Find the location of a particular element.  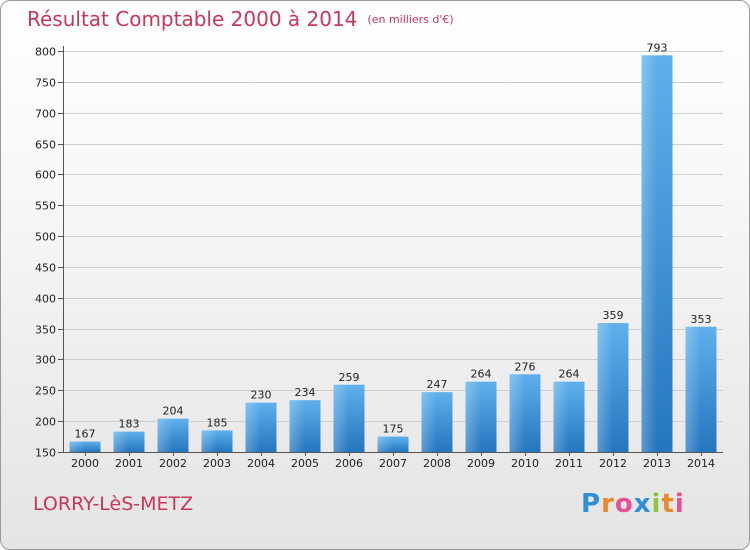

y-tick-label: 800 is located at coordinates (45, 52).